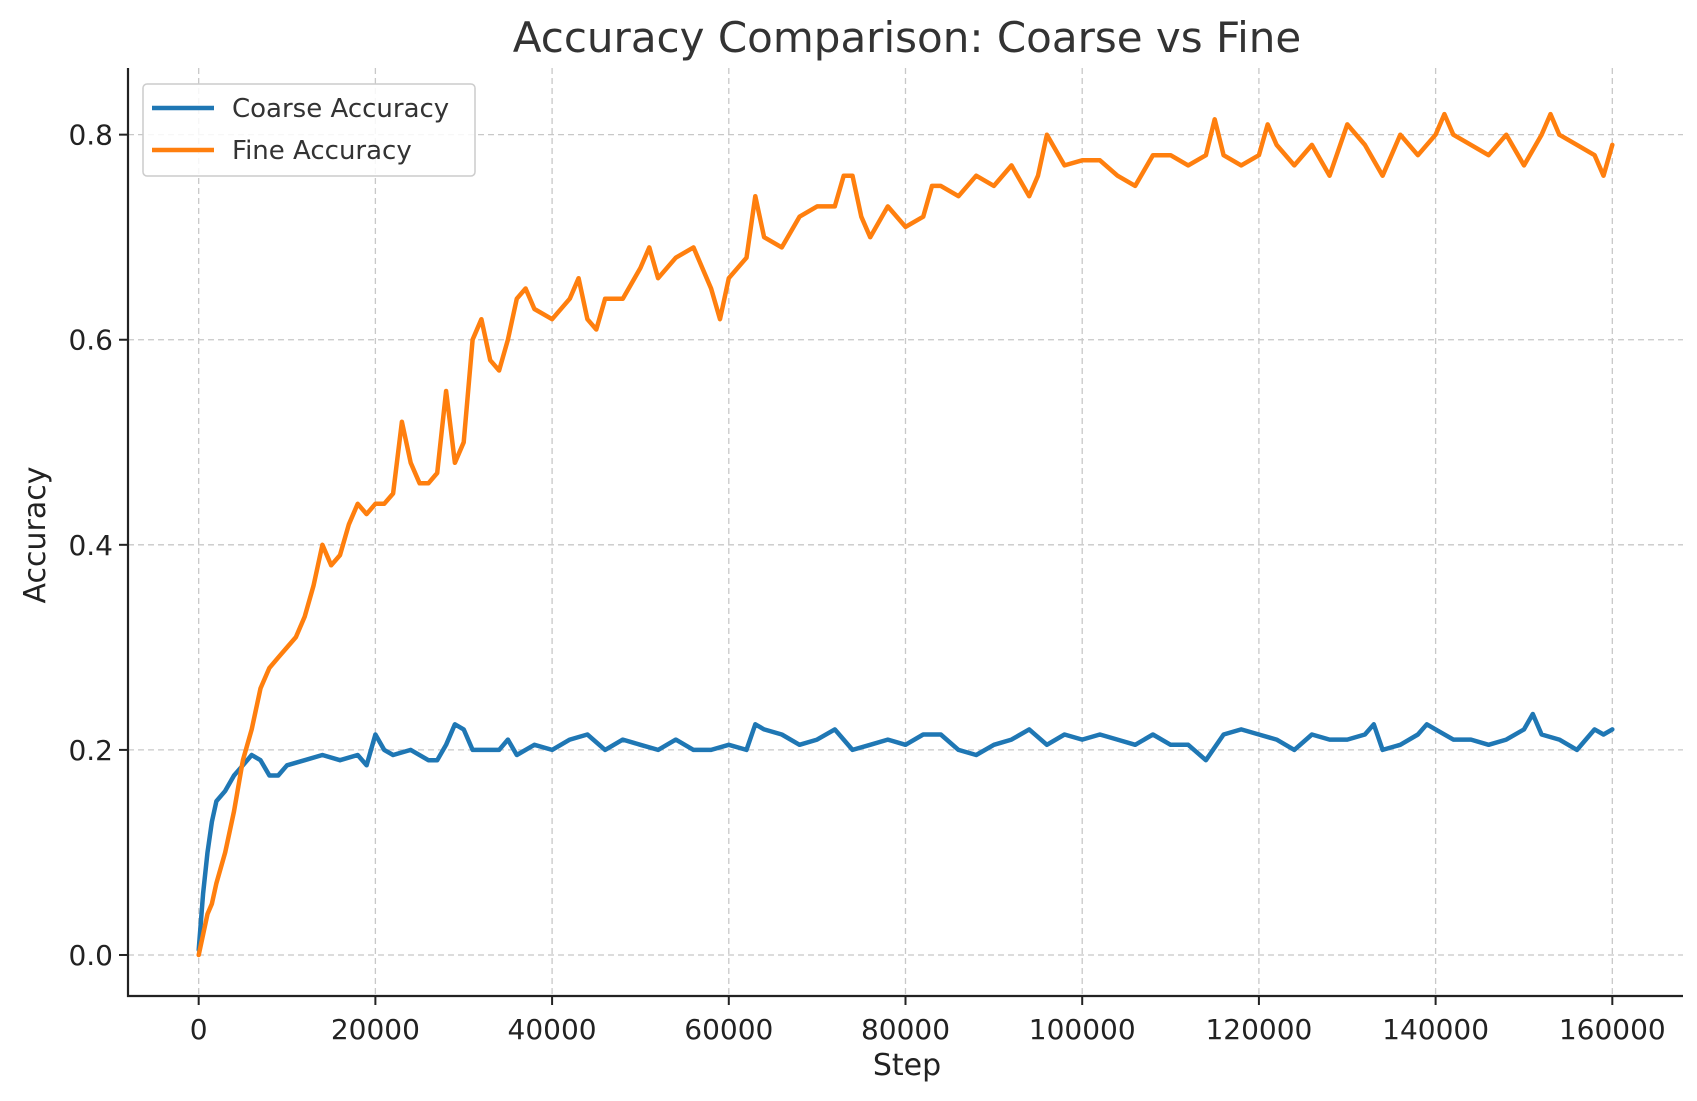 The image size is (1697, 1101). I want to click on x-tick-label: 100000, so click(1082, 1029).